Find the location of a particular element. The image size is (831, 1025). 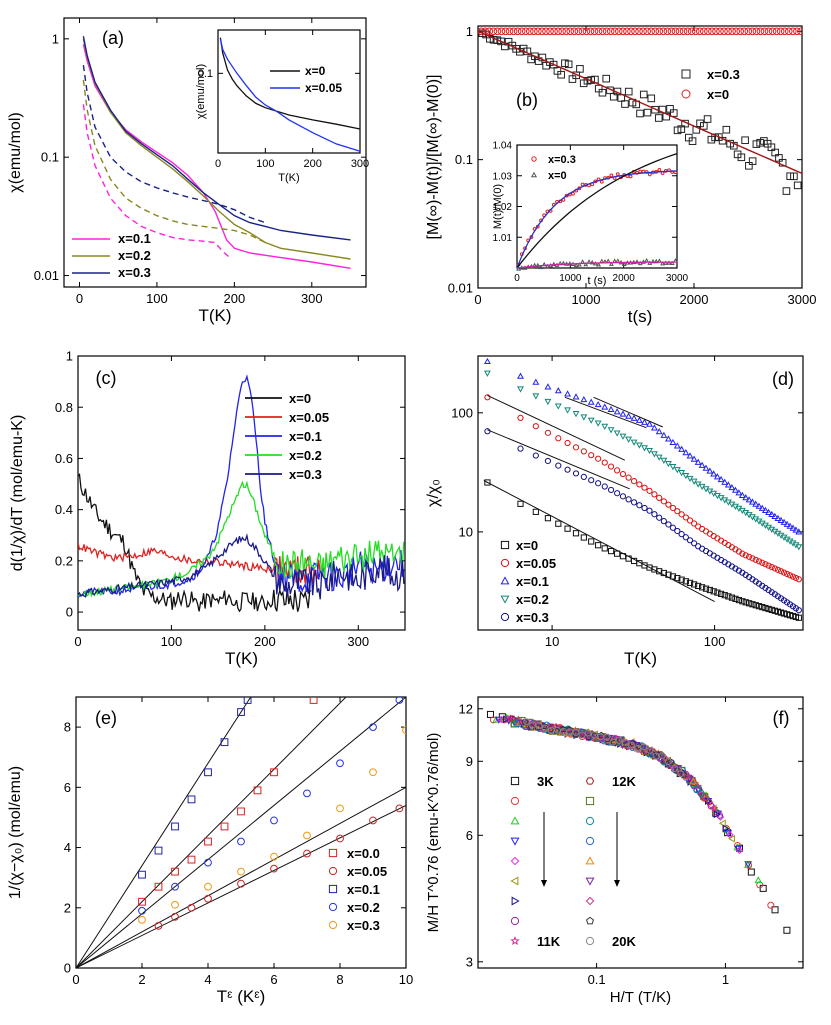

panel-label: (a) is located at coordinates (113, 38).